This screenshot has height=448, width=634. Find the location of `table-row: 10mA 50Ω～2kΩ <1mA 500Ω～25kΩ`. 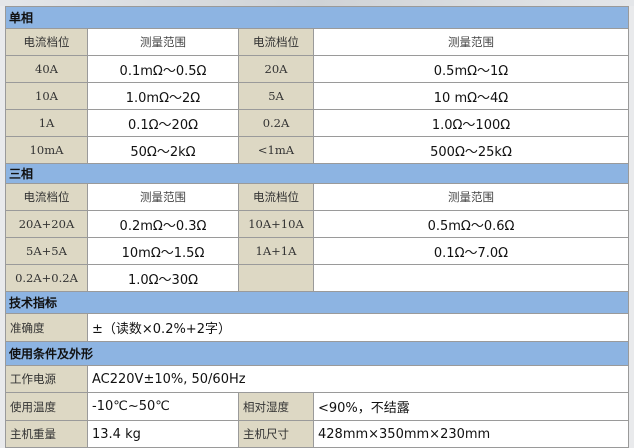

table-row: 10mA 50Ω～2kΩ <1mA 500Ω～25kΩ is located at coordinates (317, 150).